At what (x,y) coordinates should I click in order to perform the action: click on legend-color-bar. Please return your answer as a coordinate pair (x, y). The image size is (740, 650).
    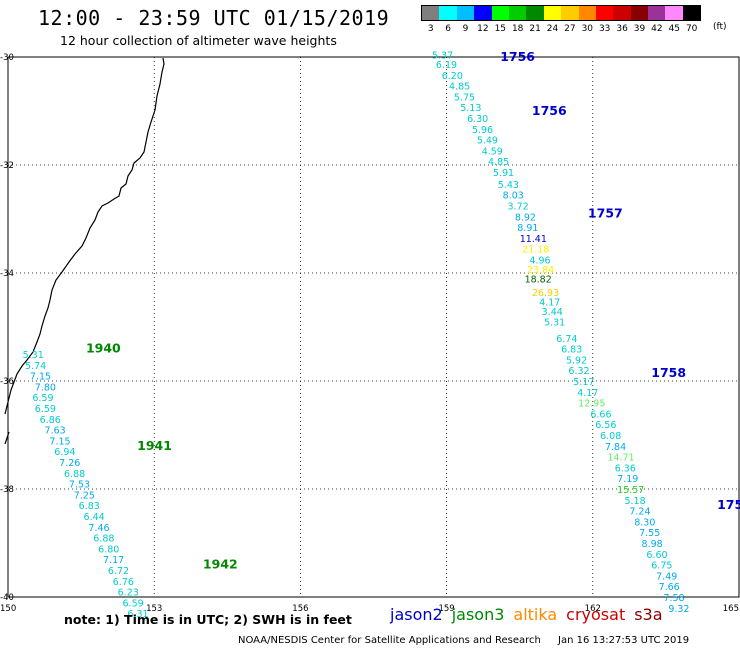
    Looking at the image, I should click on (561, 13).